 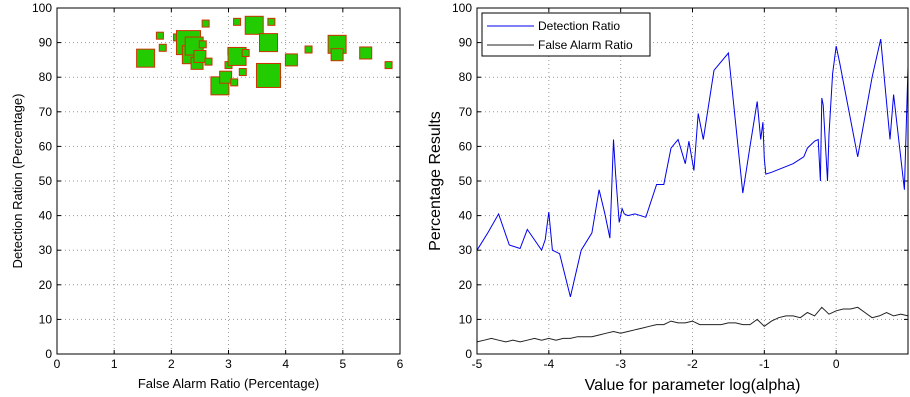 What do you see at coordinates (342, 364) in the screenshot?
I see `x-tick-label: 5` at bounding box center [342, 364].